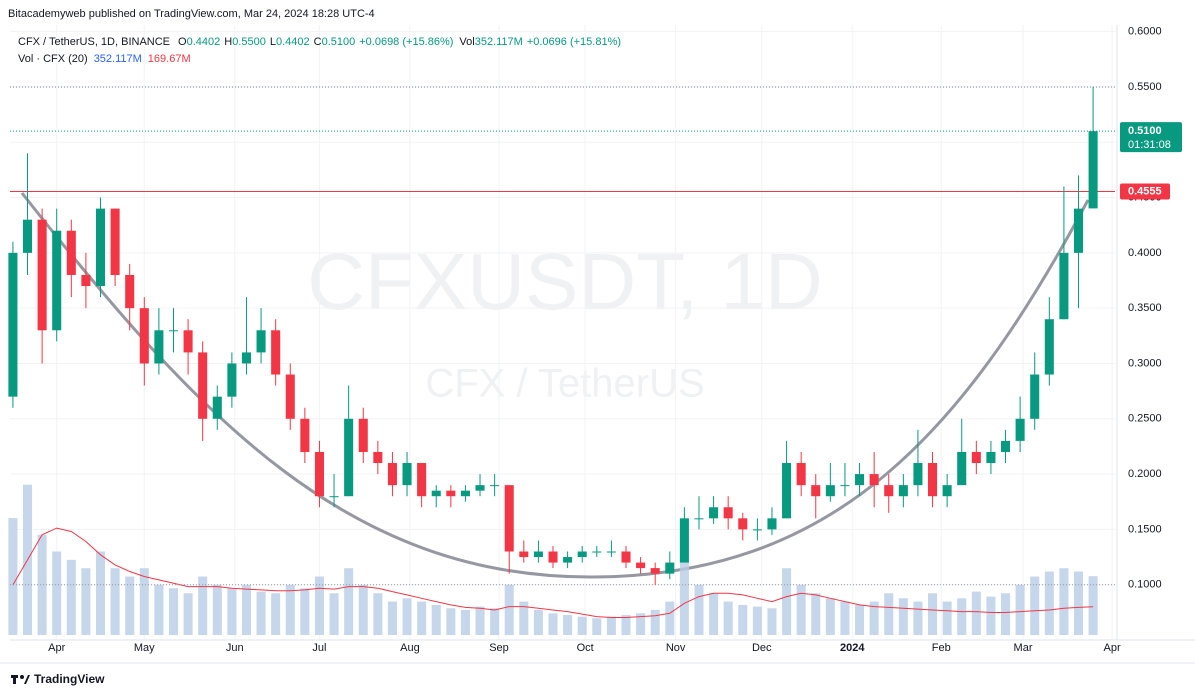 Image resolution: width=1195 pixels, height=697 pixels. I want to click on ohlc-key: H, so click(228, 42).